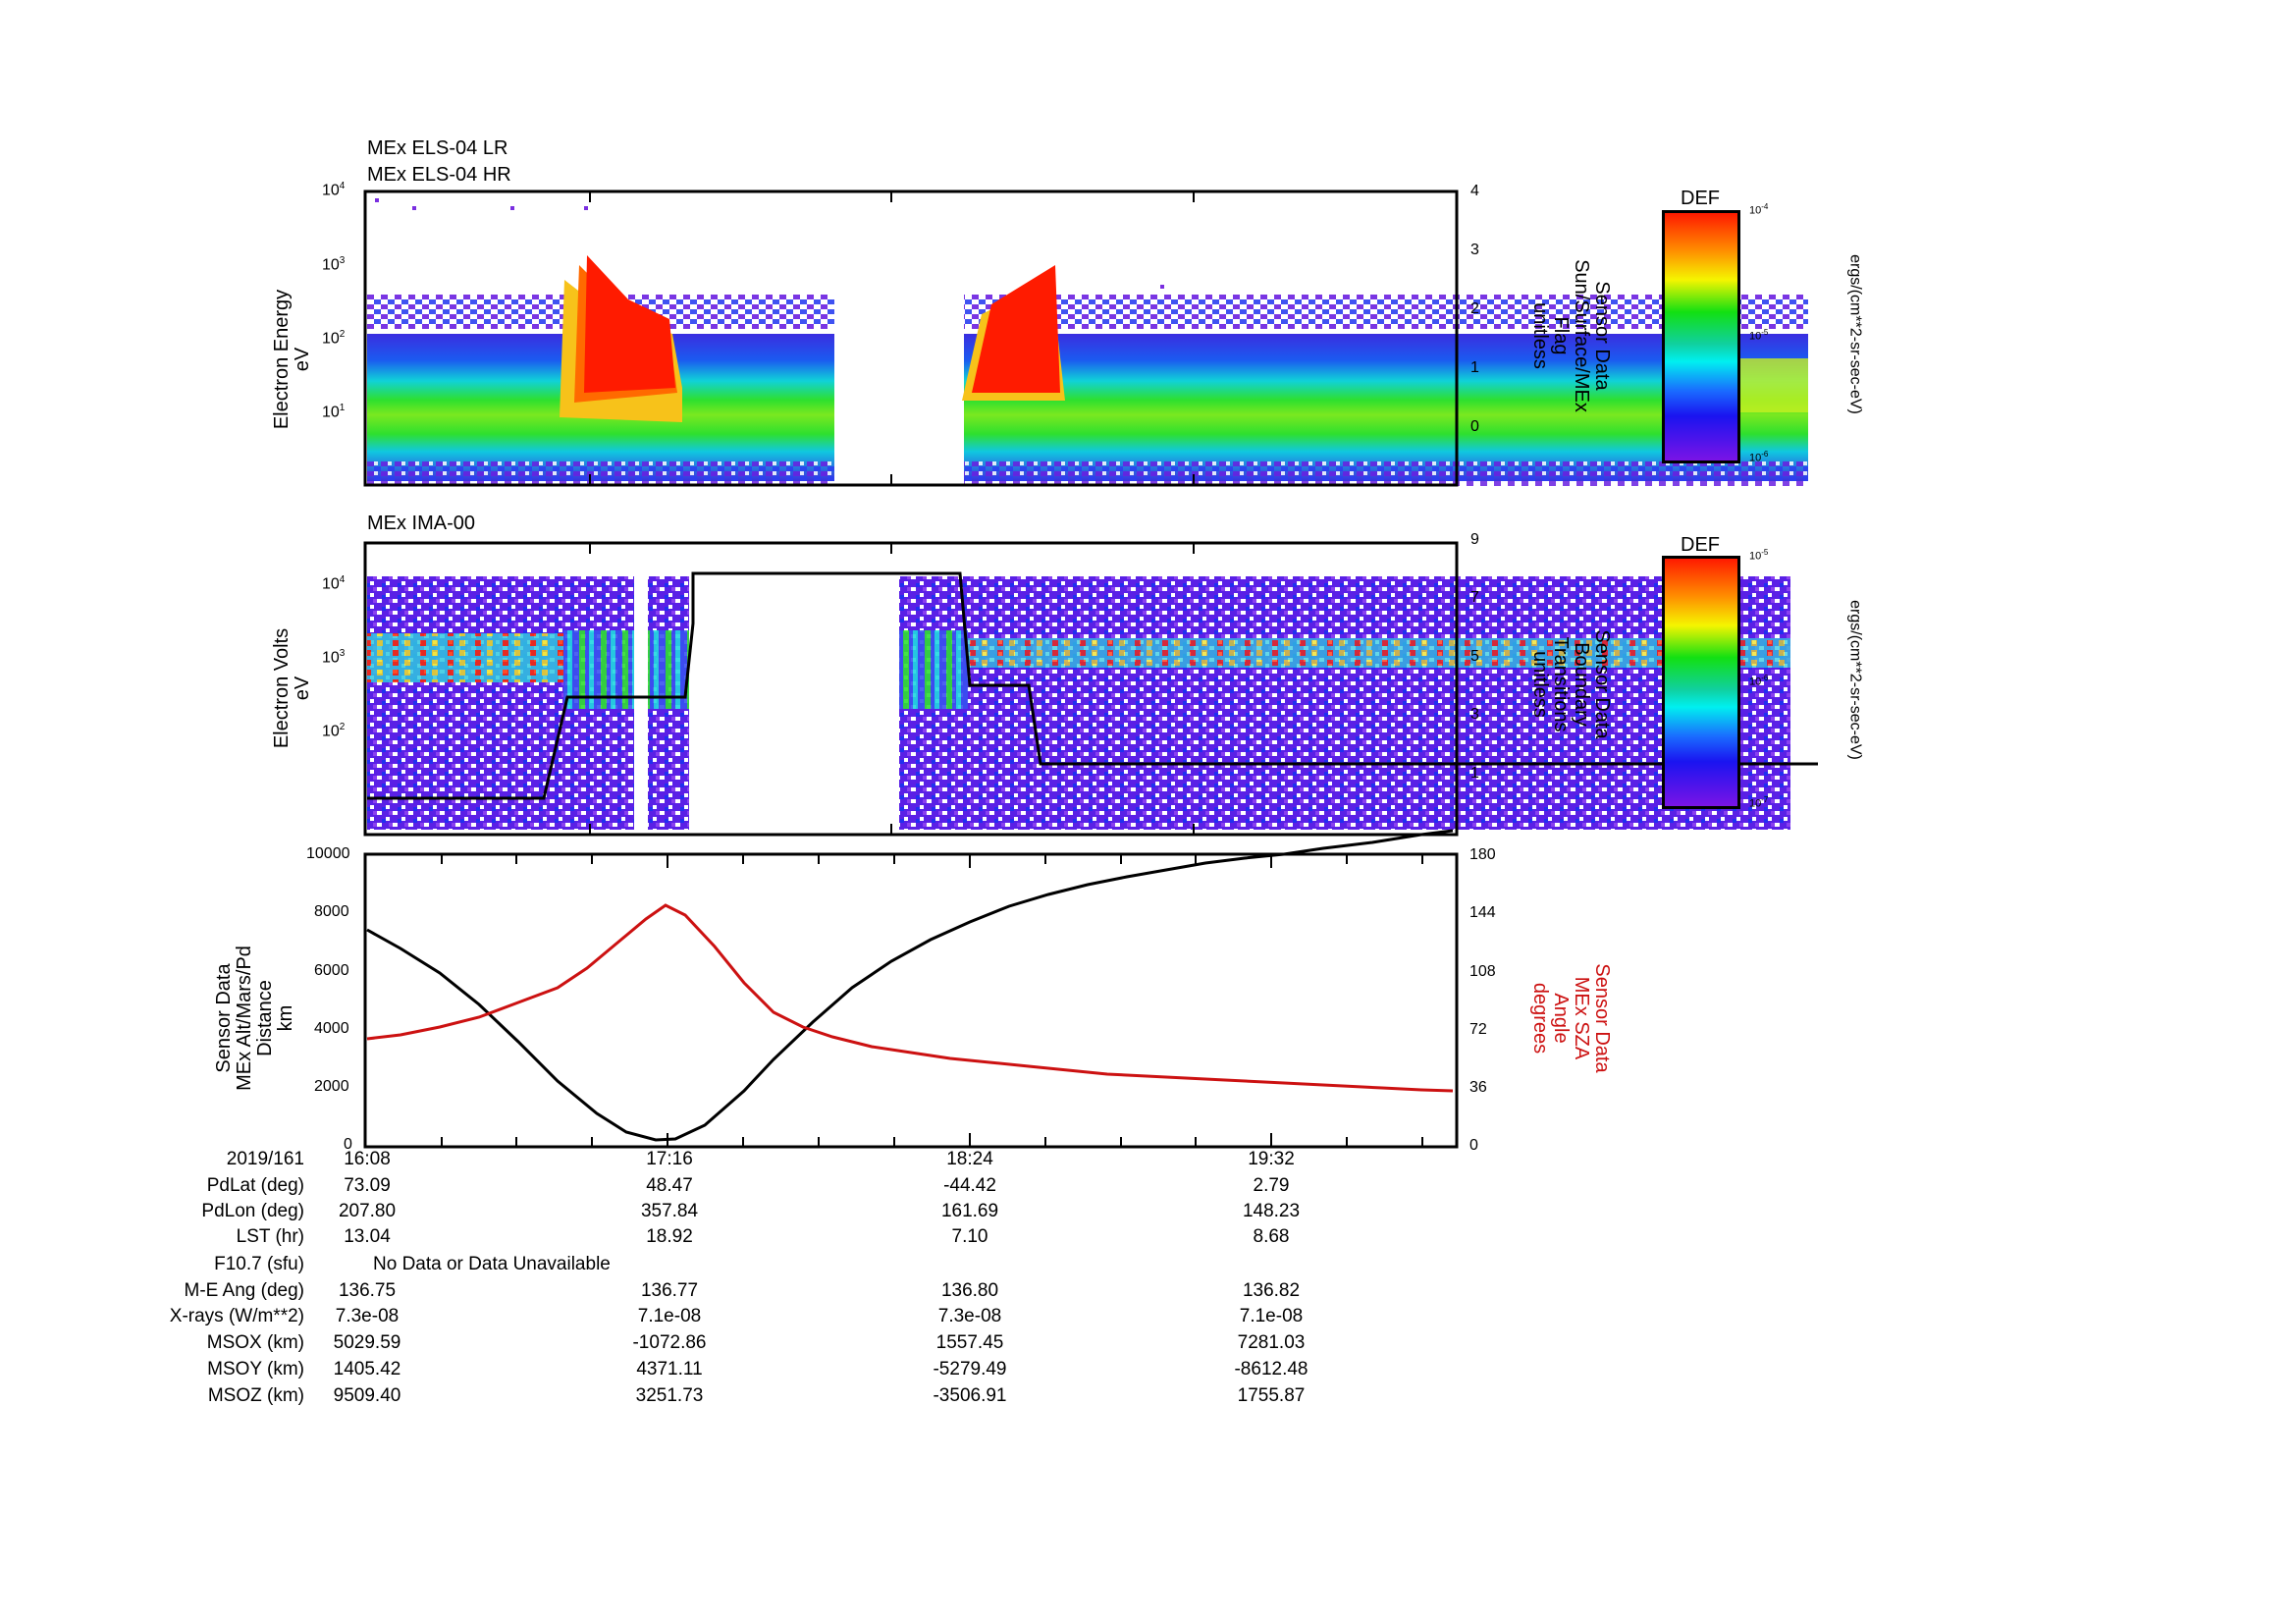 This screenshot has width=2296, height=1623. I want to click on colorbar1-title: DEF, so click(1700, 199).